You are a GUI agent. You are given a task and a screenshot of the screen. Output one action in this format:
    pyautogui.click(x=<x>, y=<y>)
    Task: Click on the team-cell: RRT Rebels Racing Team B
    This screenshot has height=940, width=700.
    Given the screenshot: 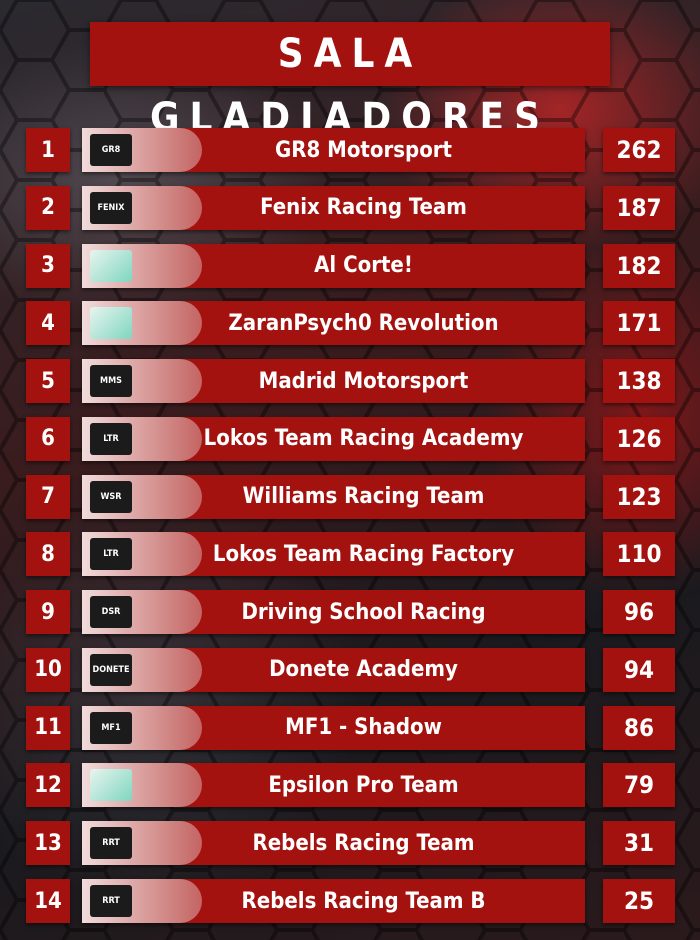 What is the action you would take?
    pyautogui.click(x=333, y=901)
    